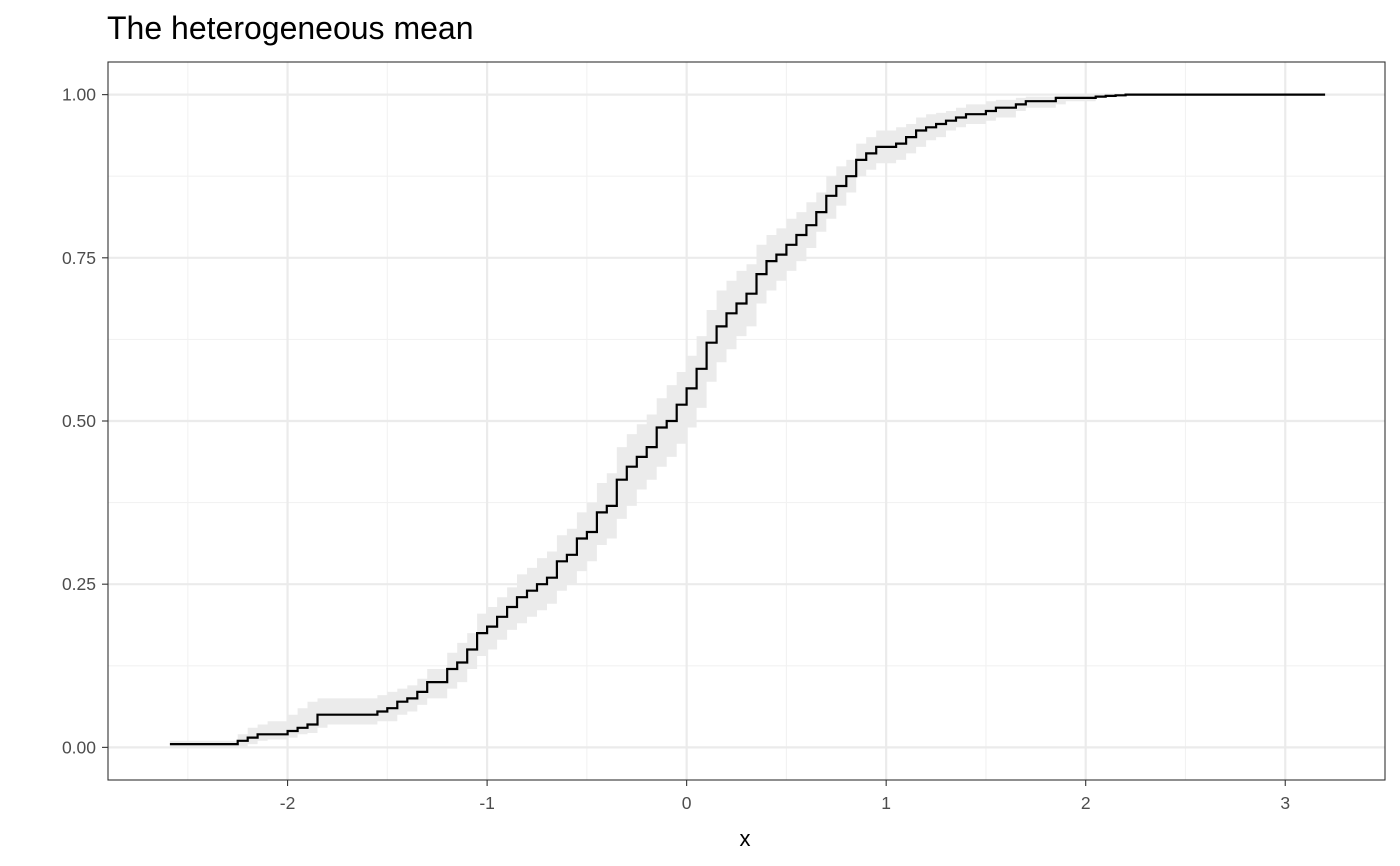 The width and height of the screenshot is (1400, 866). I want to click on x-tick-label: 2, so click(1086, 803).